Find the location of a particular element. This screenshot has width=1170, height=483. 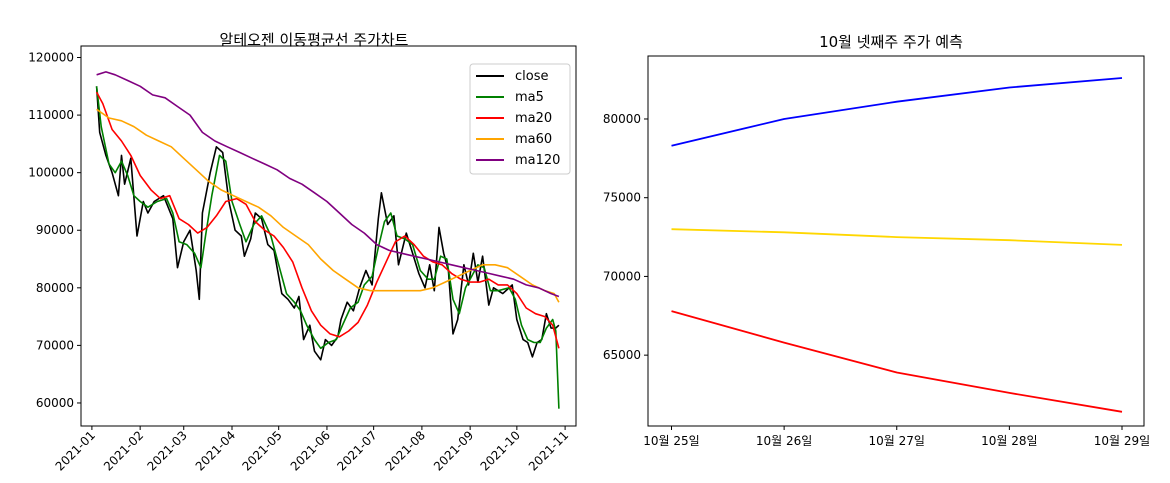

y-tick-label: 110000 is located at coordinates (51, 115).